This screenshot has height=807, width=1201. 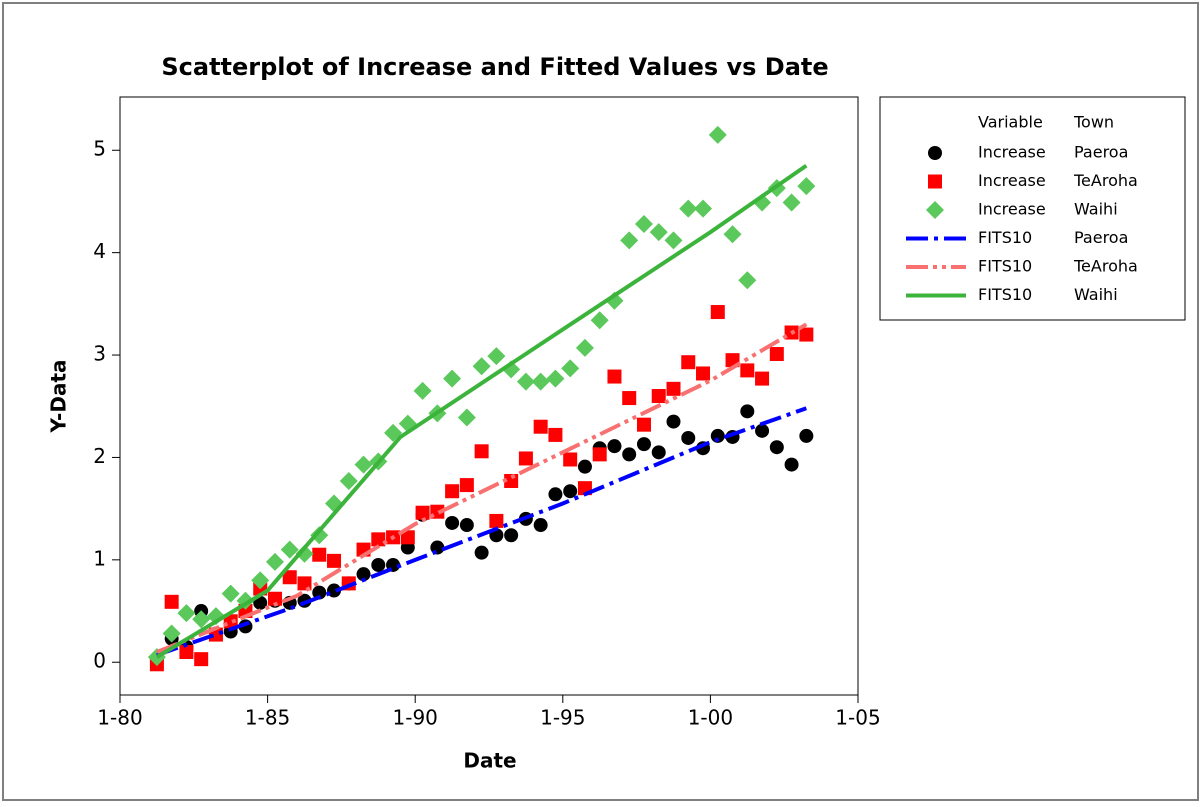 I want to click on legend-header: Variable, so click(x=1010, y=122).